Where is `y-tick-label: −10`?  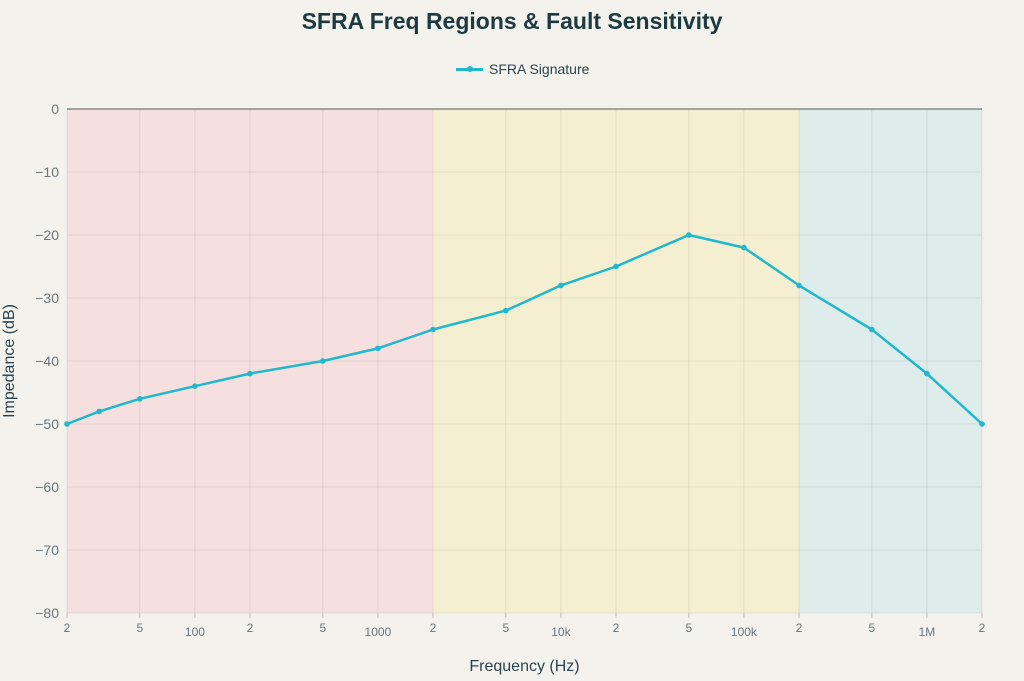
y-tick-label: −10 is located at coordinates (47, 172).